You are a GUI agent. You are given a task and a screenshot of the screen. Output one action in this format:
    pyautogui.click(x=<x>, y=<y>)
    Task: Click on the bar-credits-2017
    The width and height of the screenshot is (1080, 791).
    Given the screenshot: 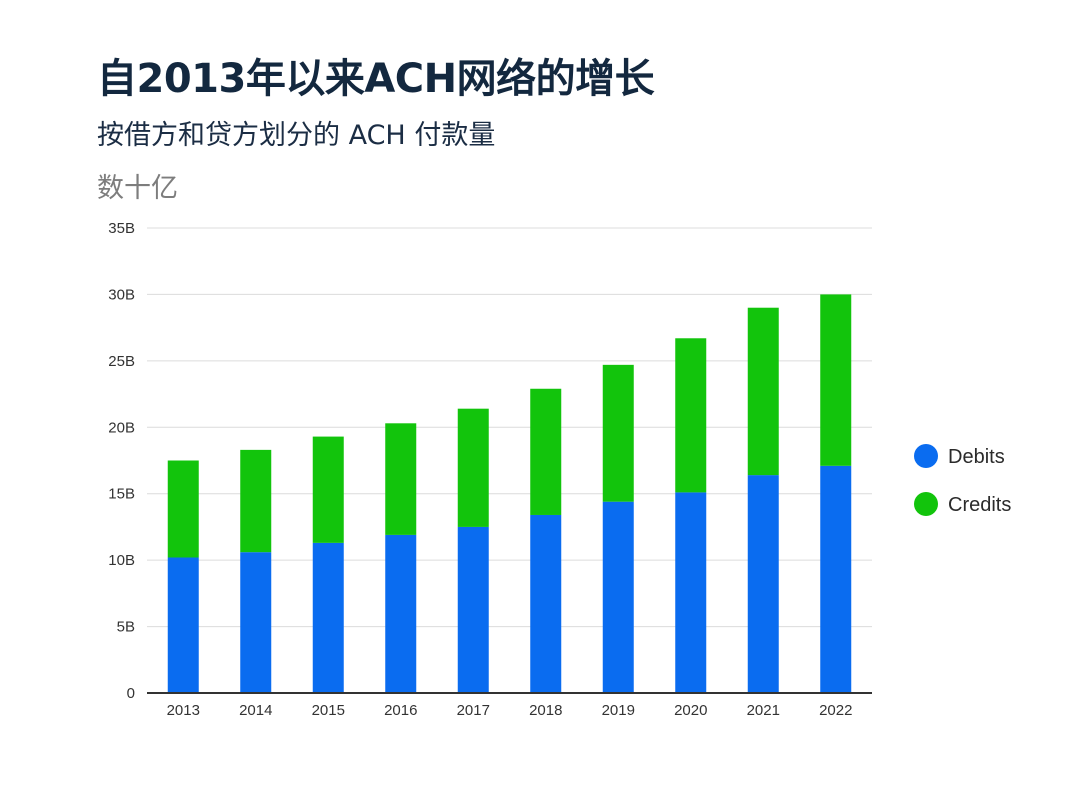 What is the action you would take?
    pyautogui.click(x=473, y=467)
    